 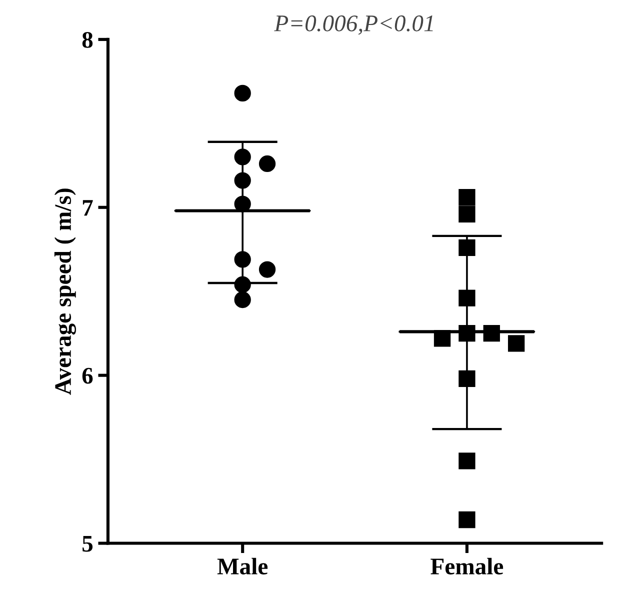 I want to click on y-tick-label: 5, so click(x=87, y=544).